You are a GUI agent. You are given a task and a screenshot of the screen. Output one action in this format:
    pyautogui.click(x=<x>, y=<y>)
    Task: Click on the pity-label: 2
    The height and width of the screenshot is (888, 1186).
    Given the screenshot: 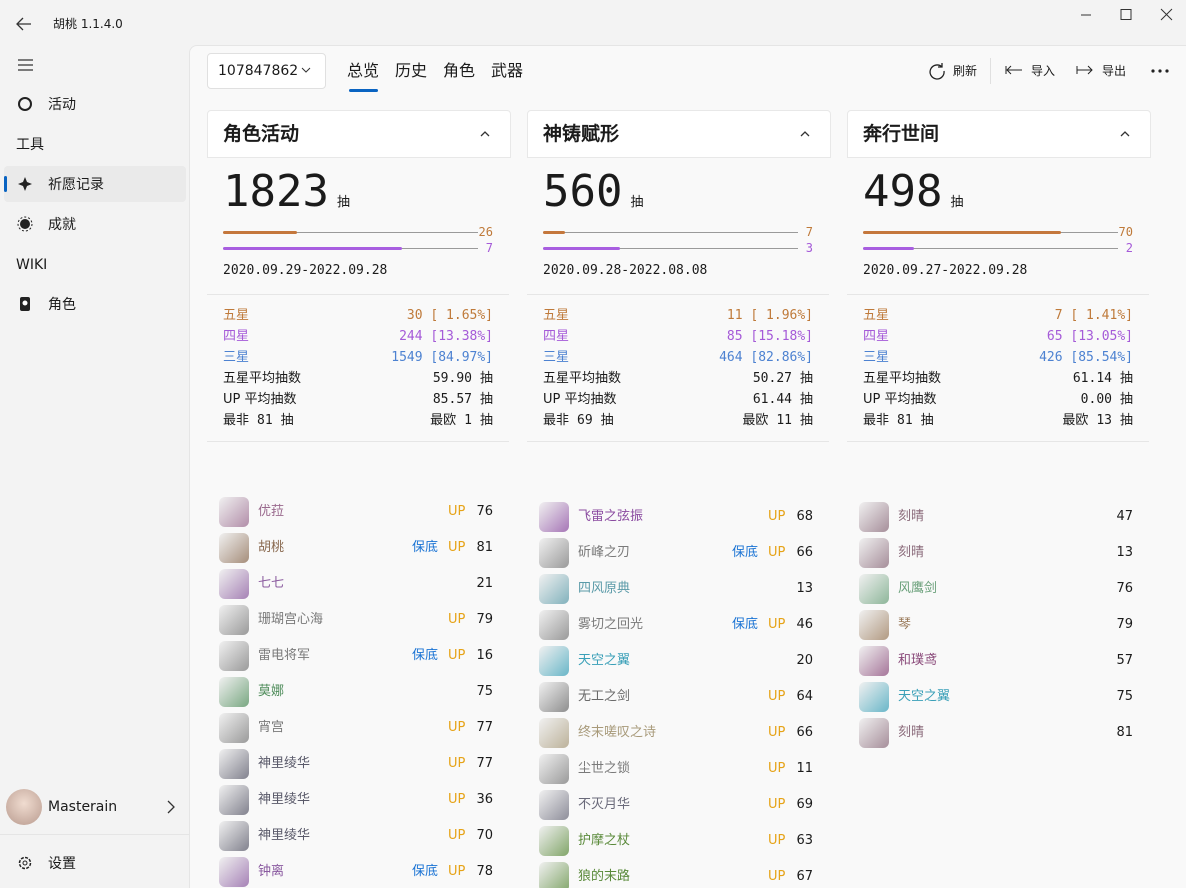 What is the action you would take?
    pyautogui.click(x=1129, y=248)
    